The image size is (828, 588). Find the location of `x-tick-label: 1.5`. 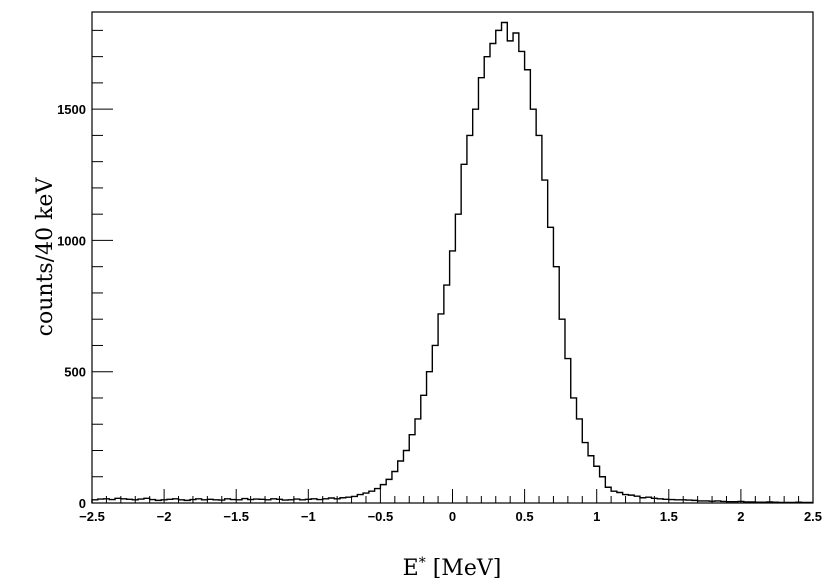

x-tick-label: 1.5 is located at coordinates (669, 516).